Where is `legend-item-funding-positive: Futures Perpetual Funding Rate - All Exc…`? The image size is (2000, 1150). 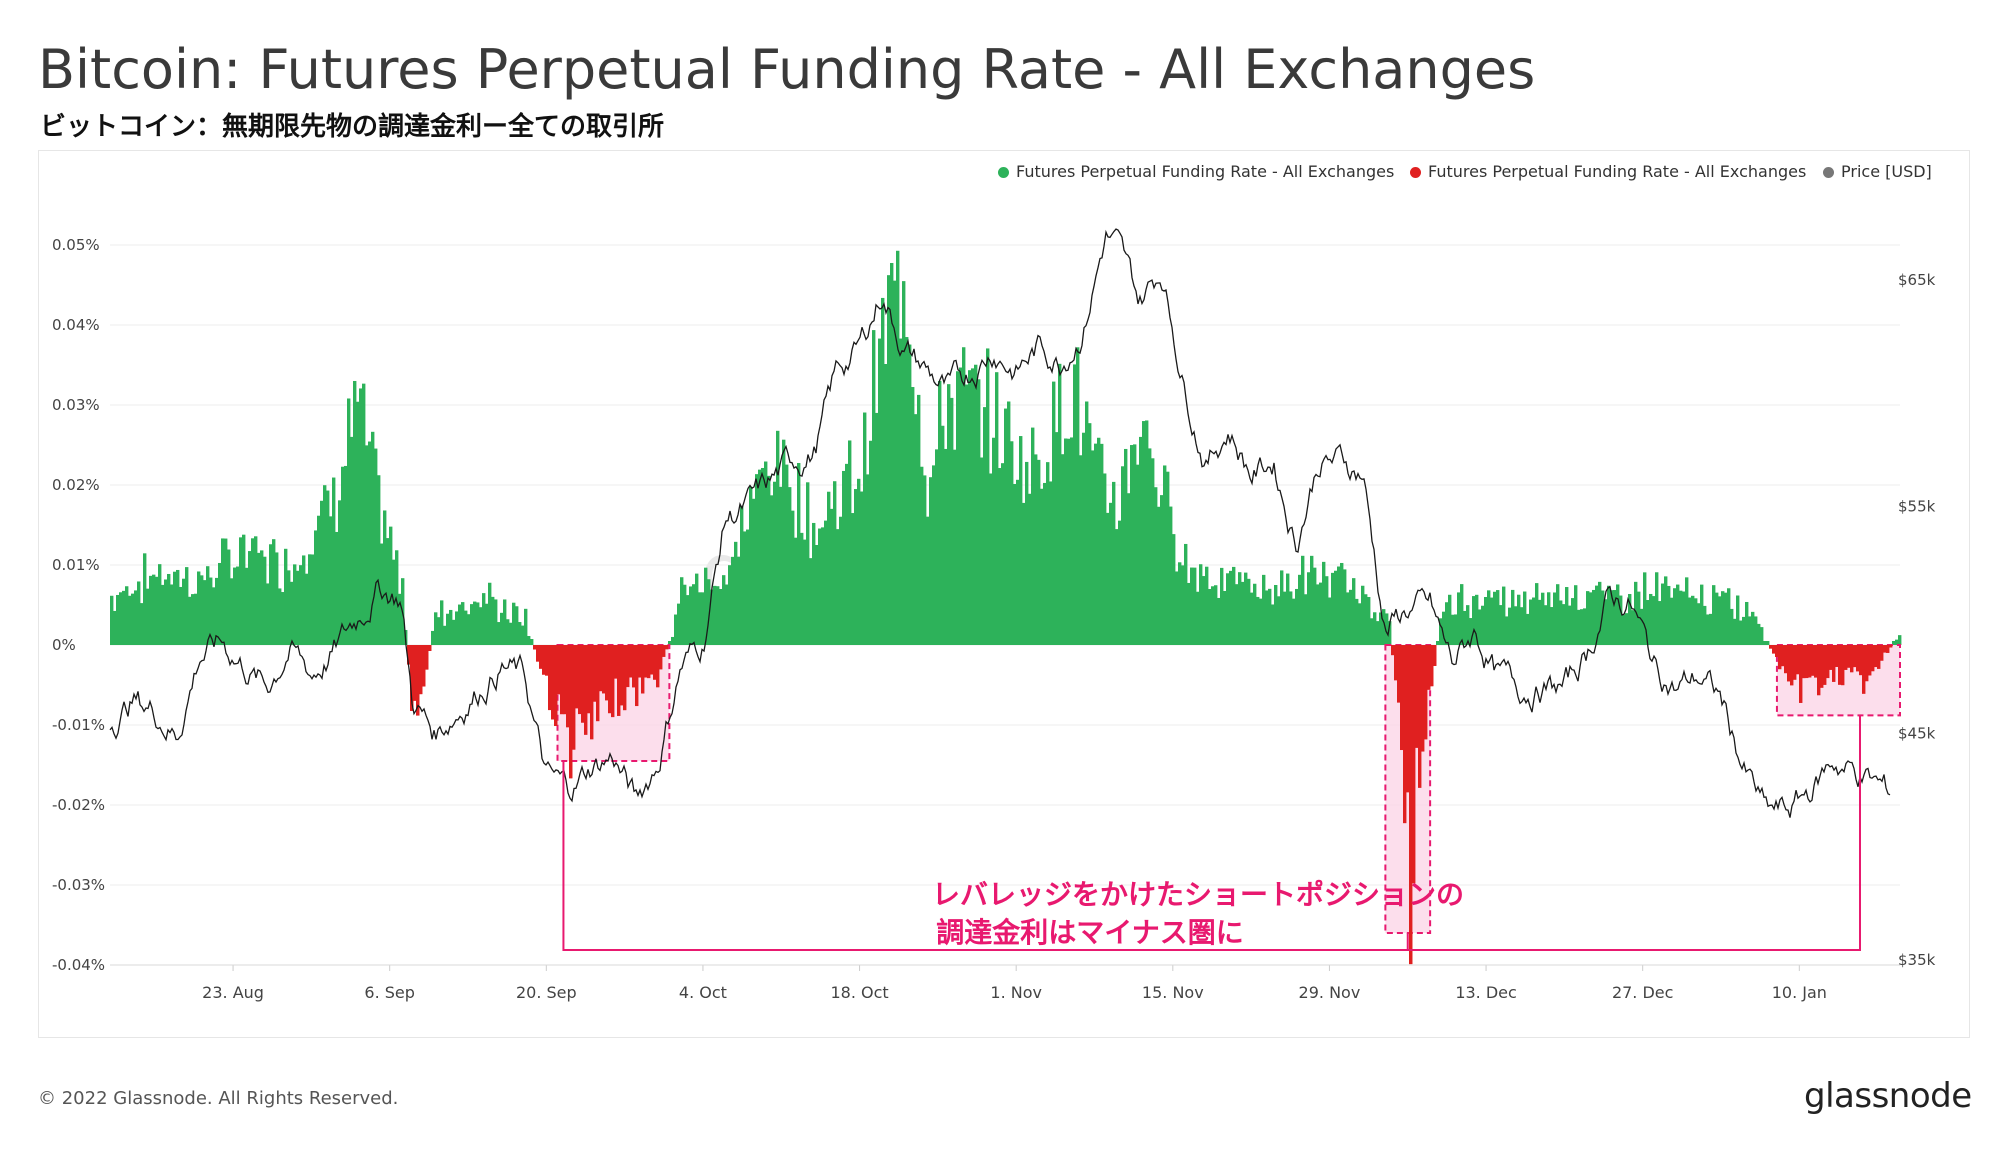
legend-item-funding-positive: Futures Perpetual Funding Rate - All Exc… is located at coordinates (1196, 171).